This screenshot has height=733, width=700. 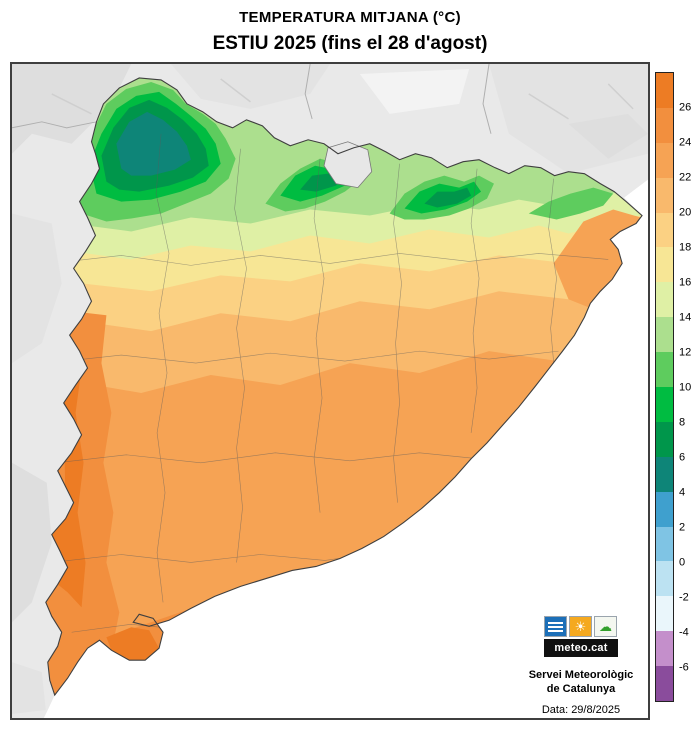 I want to click on legend-tick-label: -4, so click(x=684, y=632).